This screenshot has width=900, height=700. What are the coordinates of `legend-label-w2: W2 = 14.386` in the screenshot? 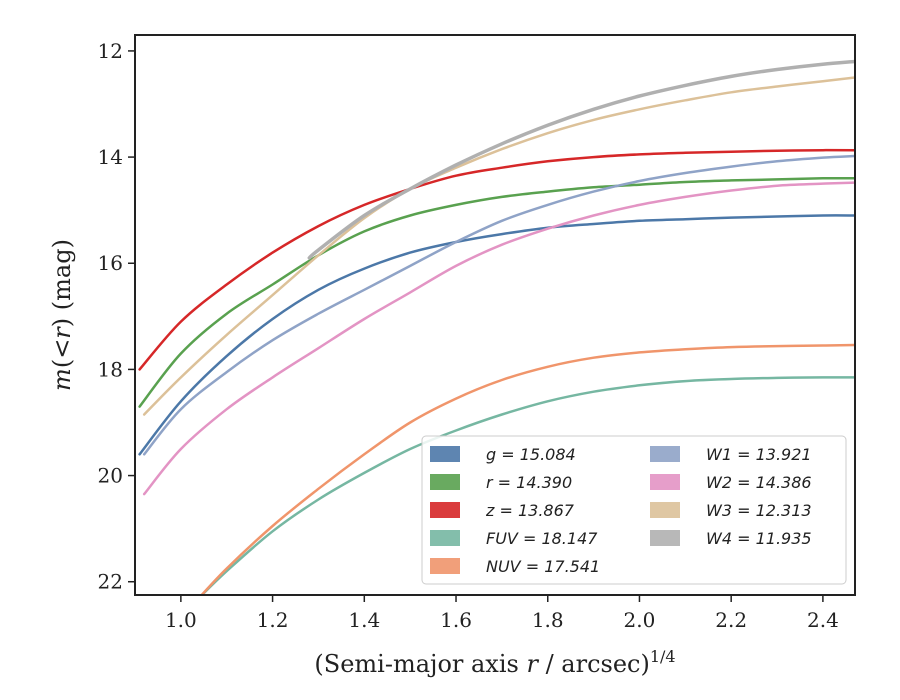 It's located at (759, 482).